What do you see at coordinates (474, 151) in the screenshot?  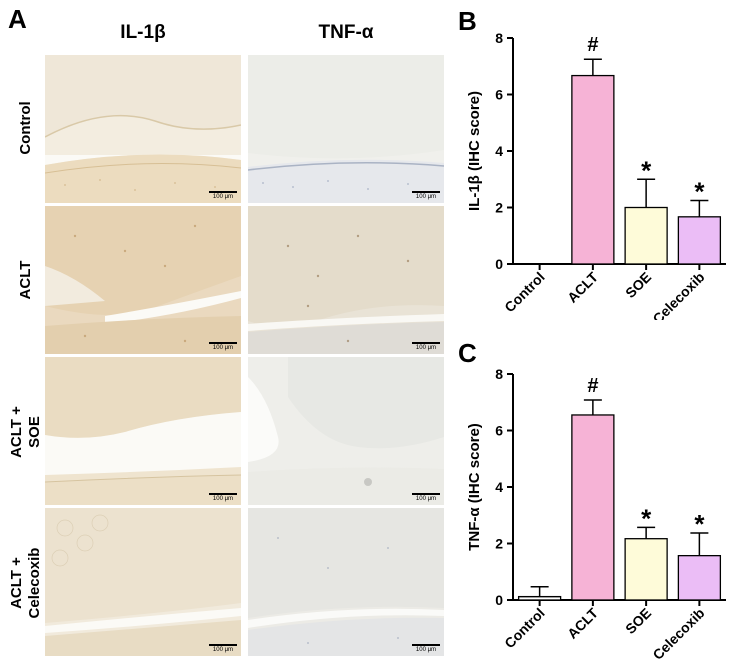 I see `y-axis-label: IL-1β (IHC score)` at bounding box center [474, 151].